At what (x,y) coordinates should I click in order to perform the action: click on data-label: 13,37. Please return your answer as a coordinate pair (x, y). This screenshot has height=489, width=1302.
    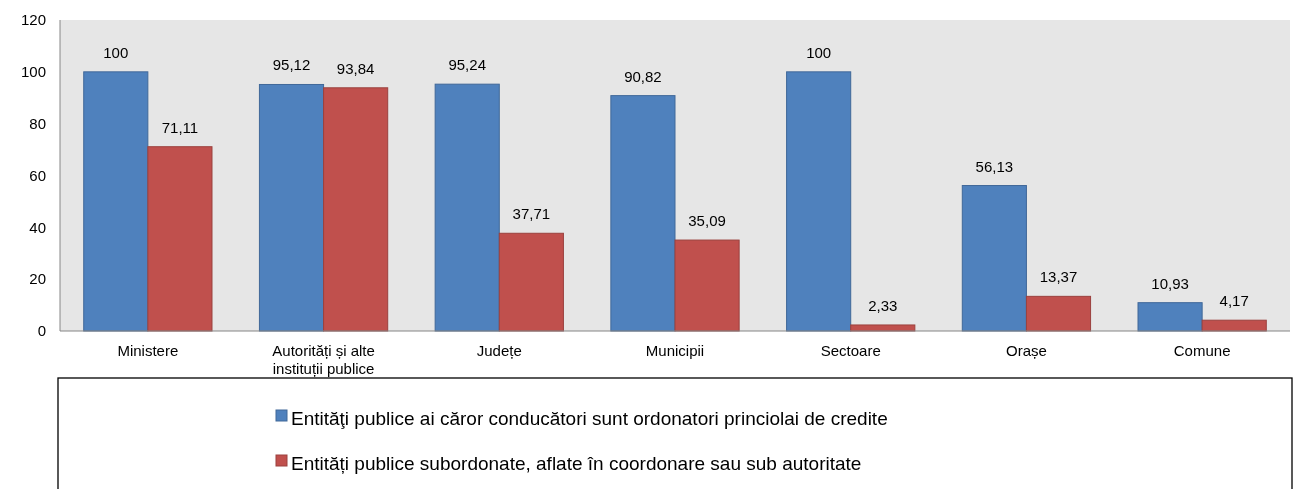
    Looking at the image, I should click on (1058, 277).